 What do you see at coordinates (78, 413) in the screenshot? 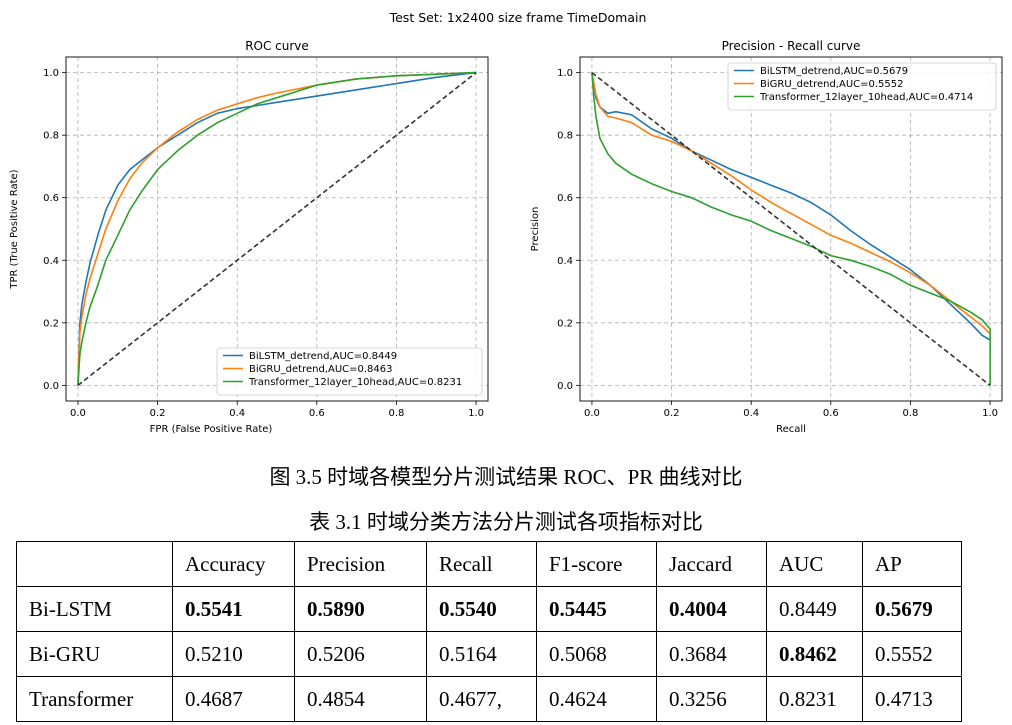
I see `roc-x-tick-label: 0.0` at bounding box center [78, 413].